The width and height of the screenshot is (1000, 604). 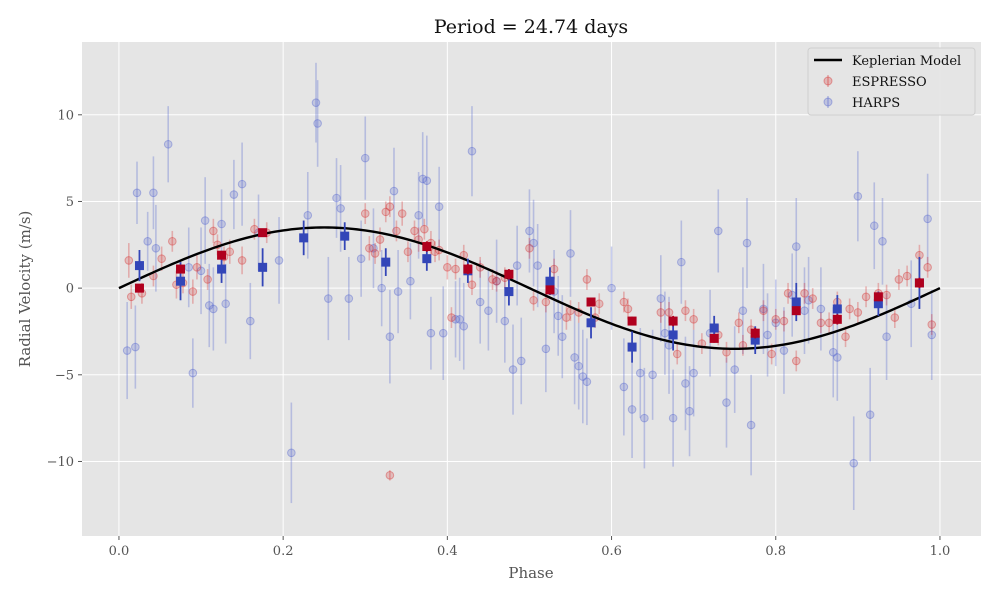 I want to click on legend-espresso-swatch, so click(x=828, y=81).